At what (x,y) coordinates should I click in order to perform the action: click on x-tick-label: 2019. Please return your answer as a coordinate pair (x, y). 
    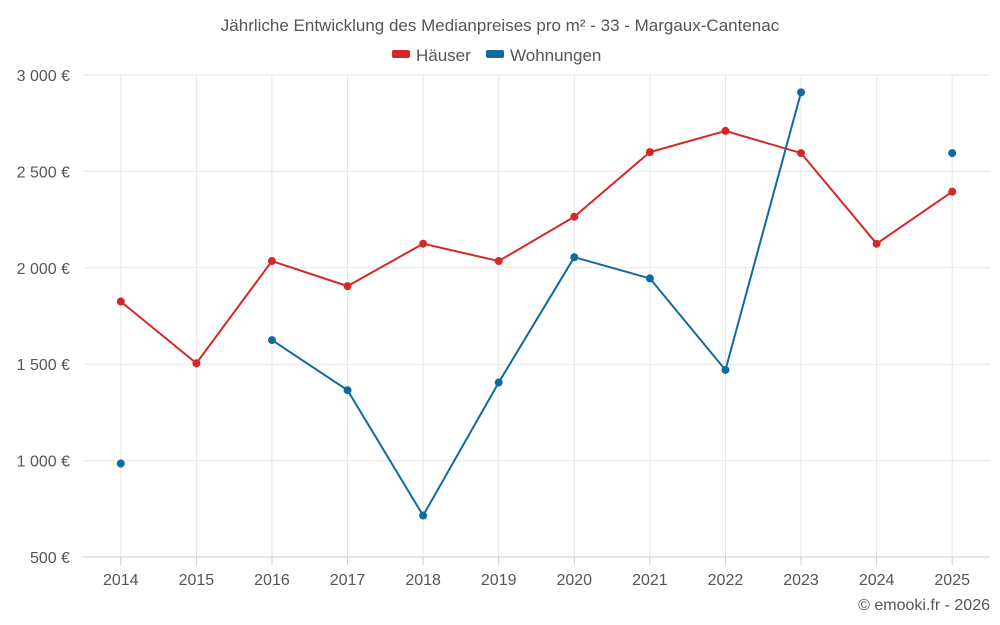
    Looking at the image, I should click on (499, 580).